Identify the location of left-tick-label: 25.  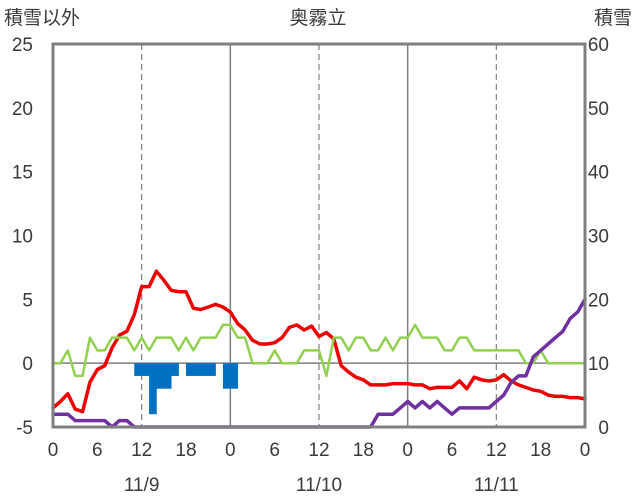
(22, 45).